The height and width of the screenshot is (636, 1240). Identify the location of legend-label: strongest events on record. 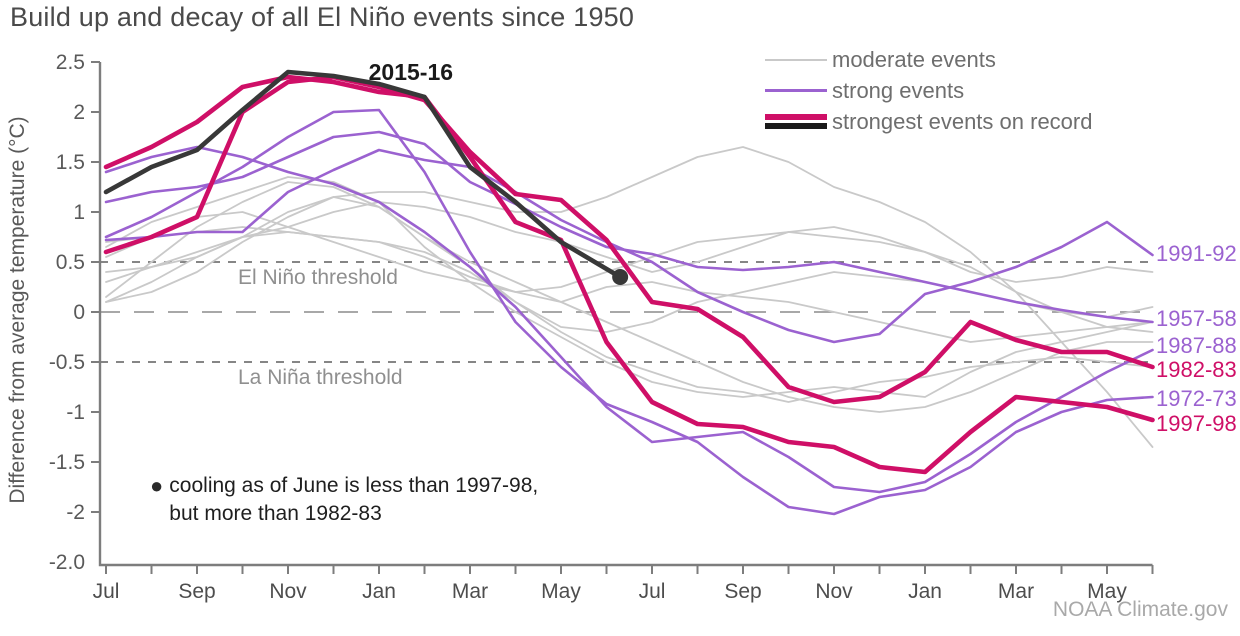
(962, 121).